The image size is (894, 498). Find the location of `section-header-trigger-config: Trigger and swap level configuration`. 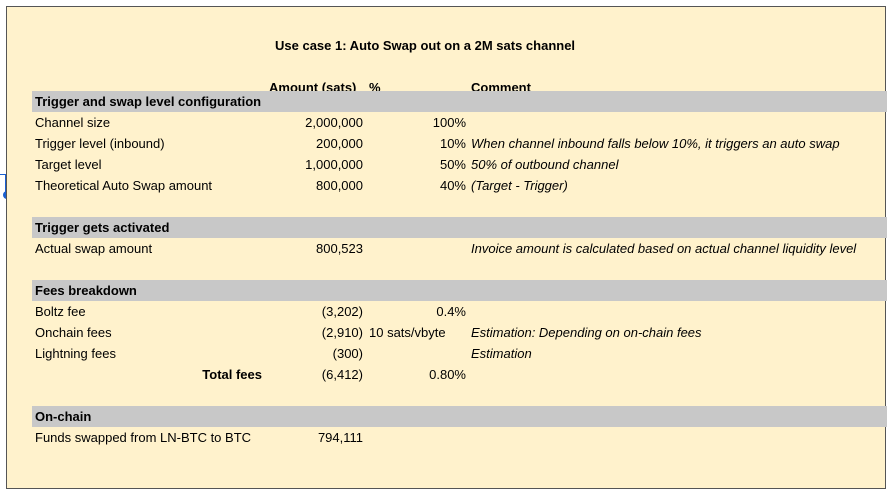

section-header-trigger-config: Trigger and swap level configuration is located at coordinates (447, 101).